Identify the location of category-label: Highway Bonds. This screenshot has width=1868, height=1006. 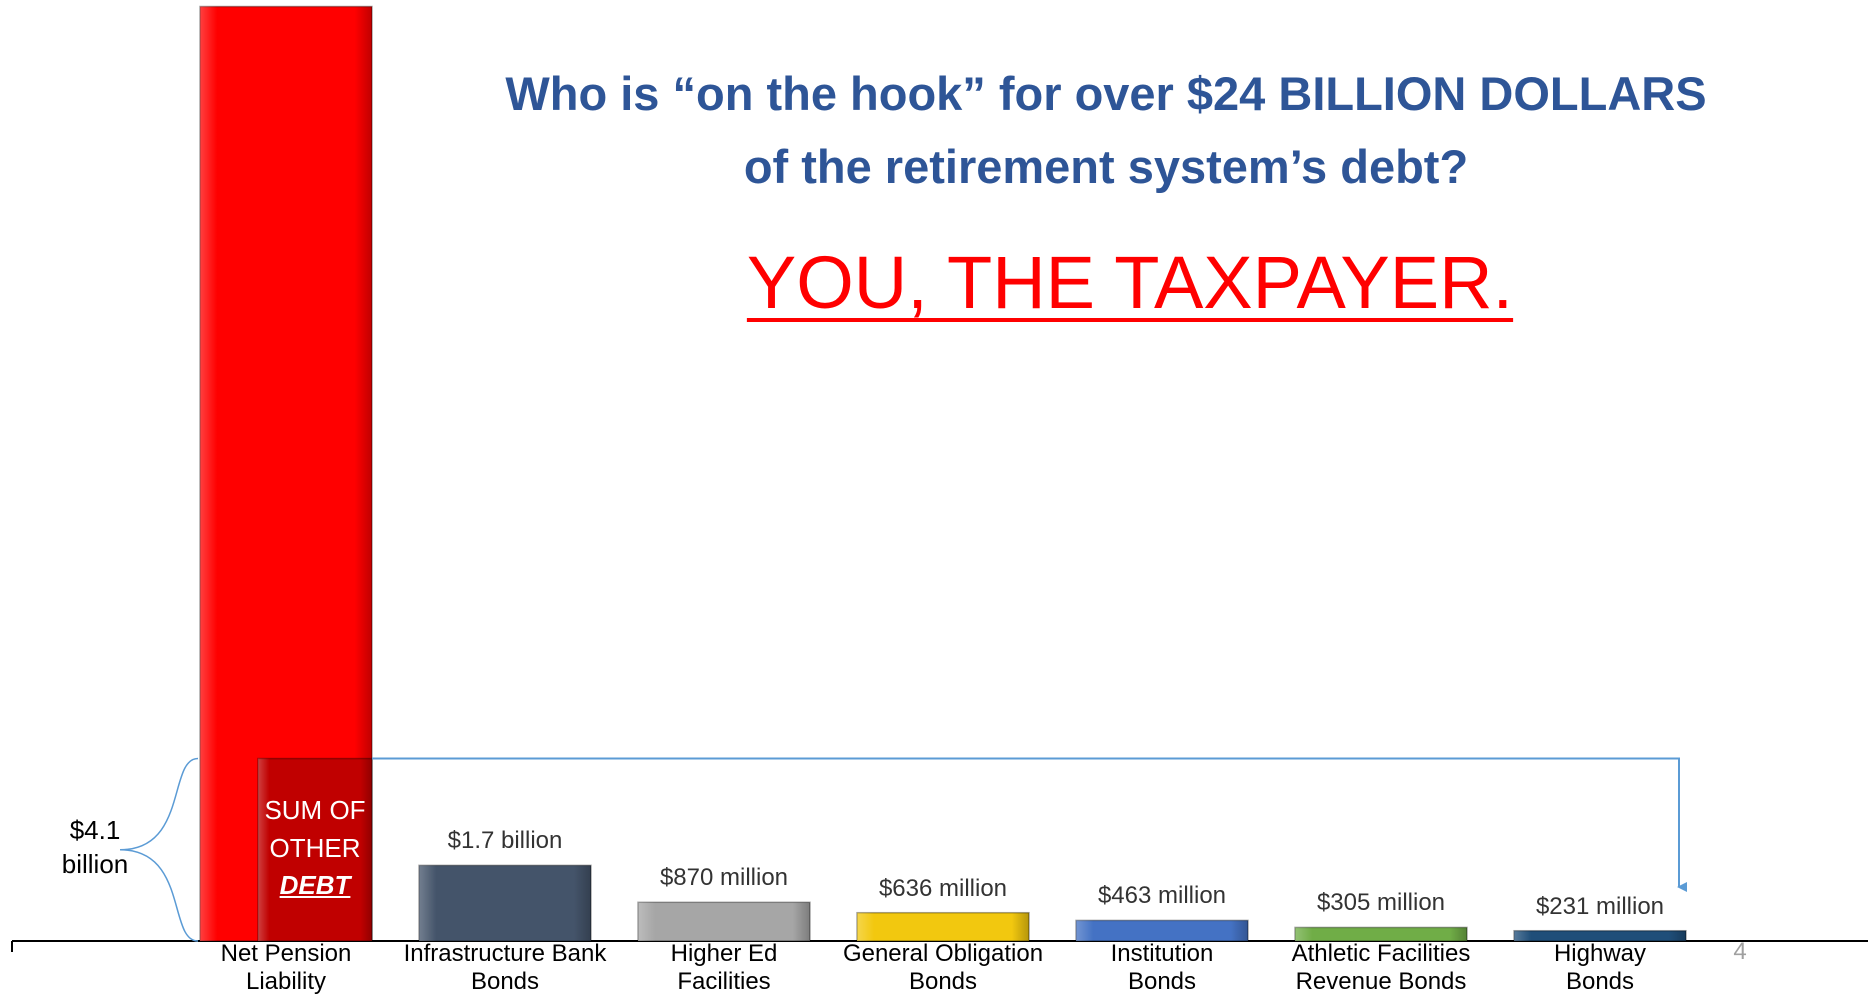
(1600, 967).